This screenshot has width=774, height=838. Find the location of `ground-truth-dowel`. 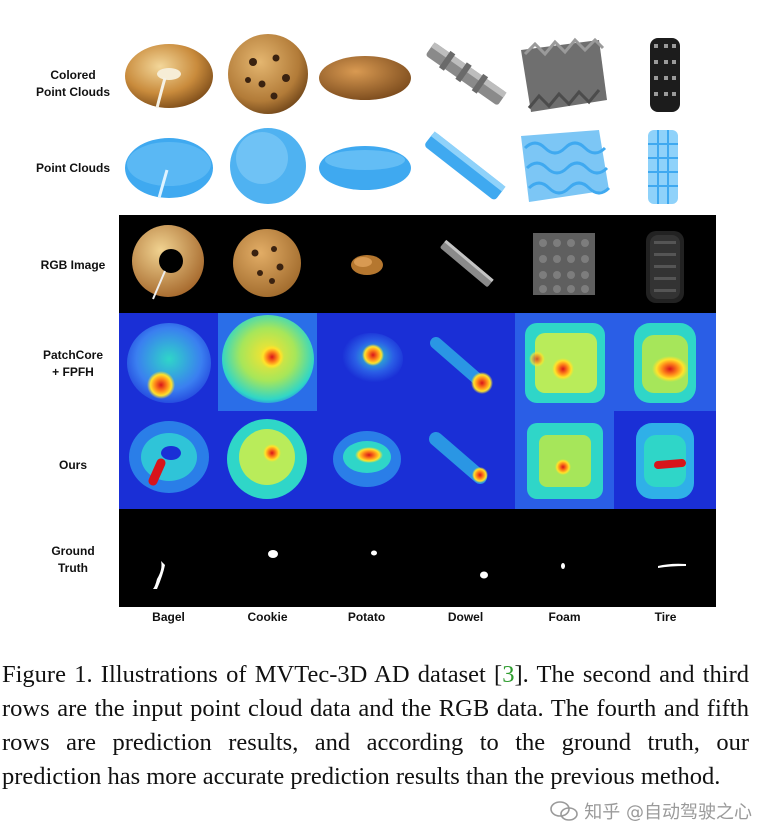

ground-truth-dowel is located at coordinates (465, 558).